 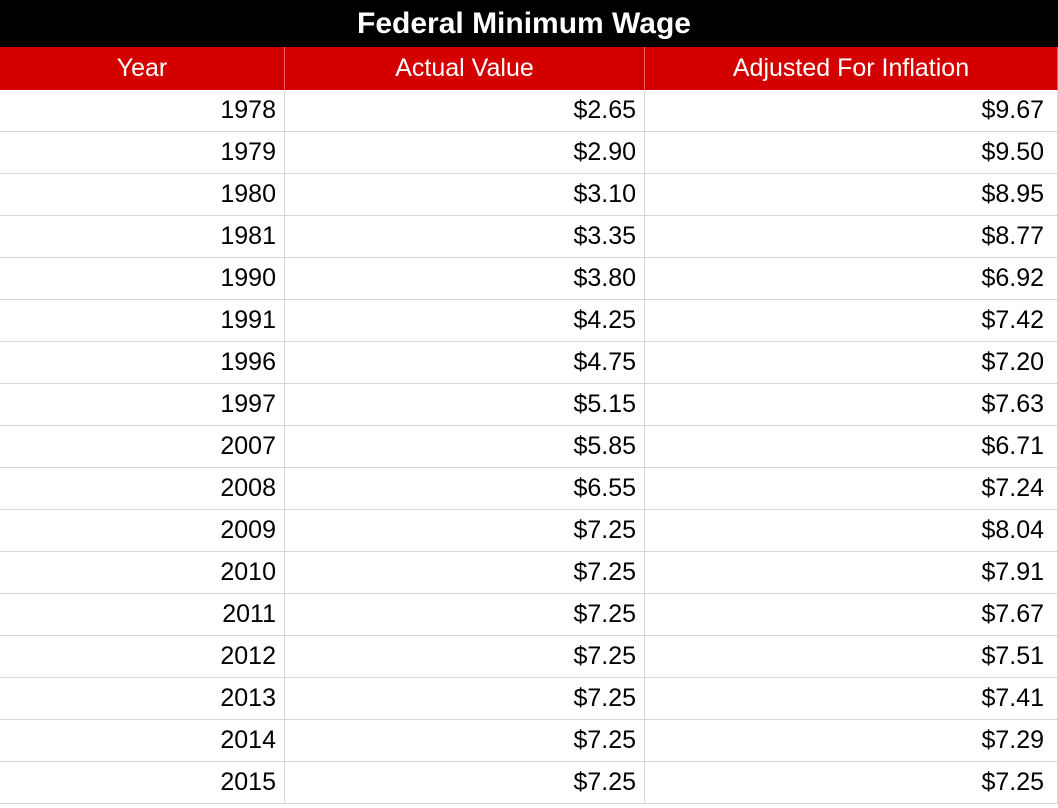 I want to click on cell-year: 1996, so click(x=142, y=362).